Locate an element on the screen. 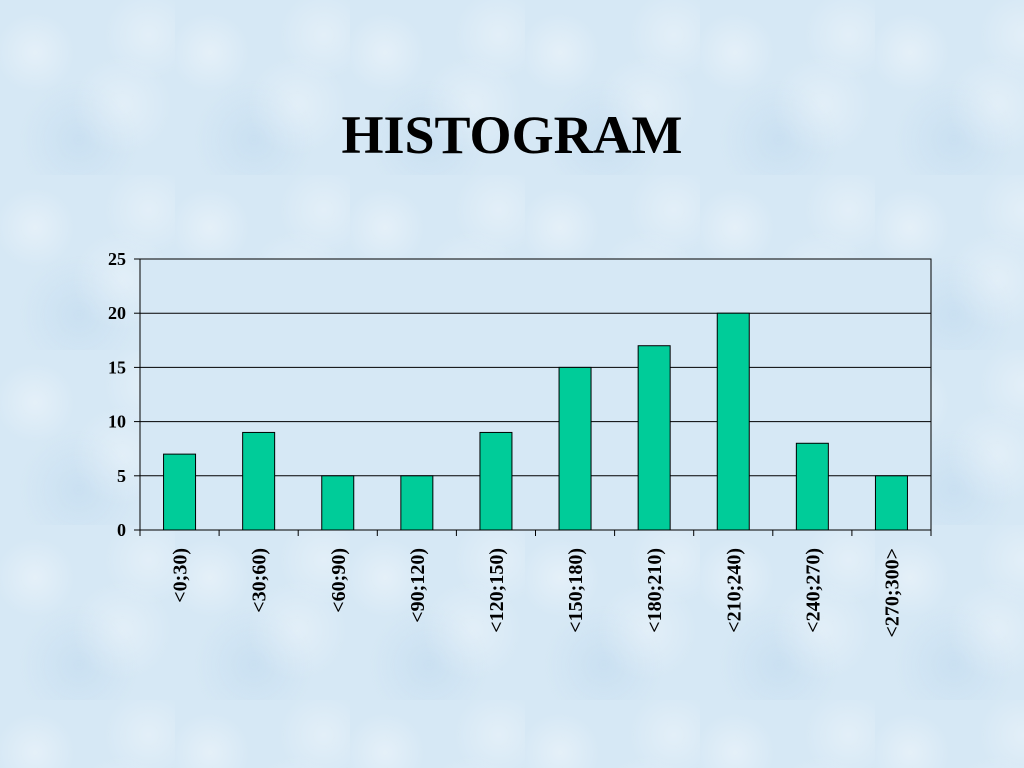 The image size is (1024, 768). x-tick-label: <0;30) is located at coordinates (181, 575).